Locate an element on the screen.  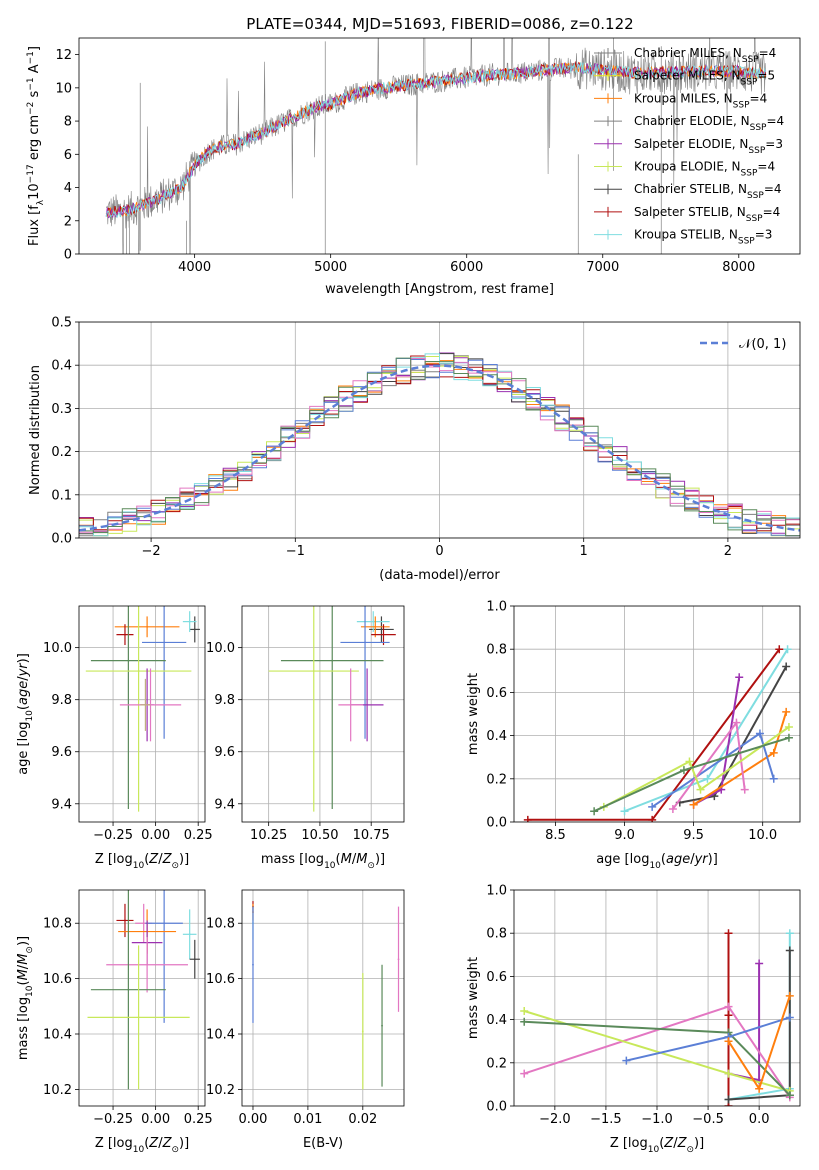
label-part: Salpeter MILES, N is located at coordinates (687, 76).